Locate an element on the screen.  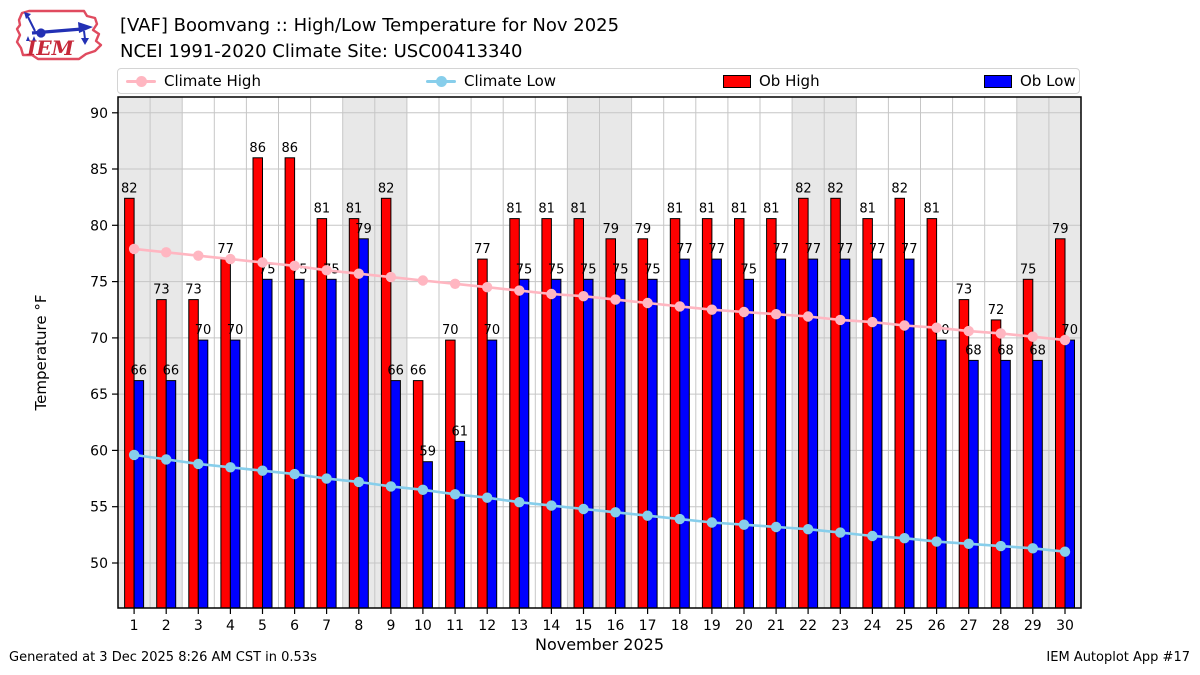
y-tick-label: 90 is located at coordinates (99, 114).